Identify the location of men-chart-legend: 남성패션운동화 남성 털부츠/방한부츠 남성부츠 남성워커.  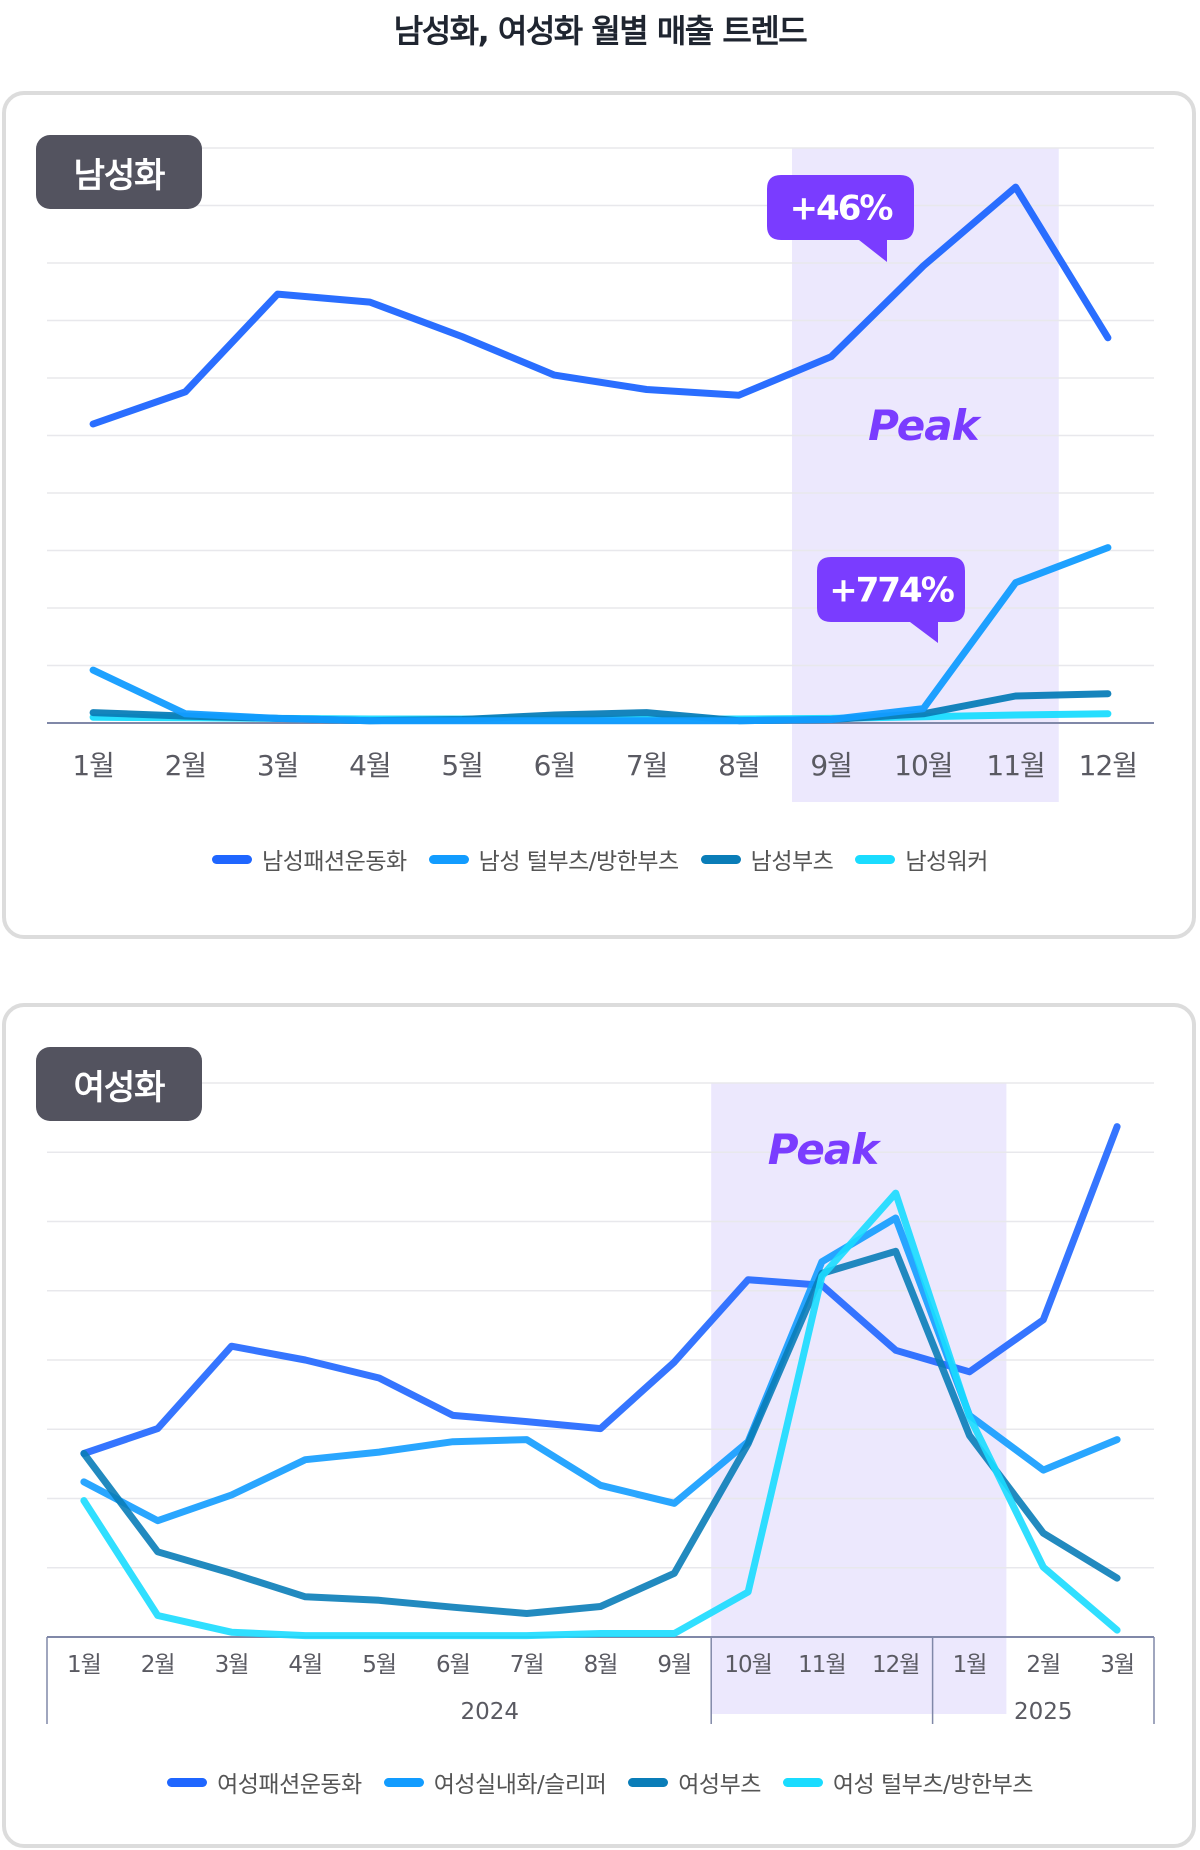
(600, 859).